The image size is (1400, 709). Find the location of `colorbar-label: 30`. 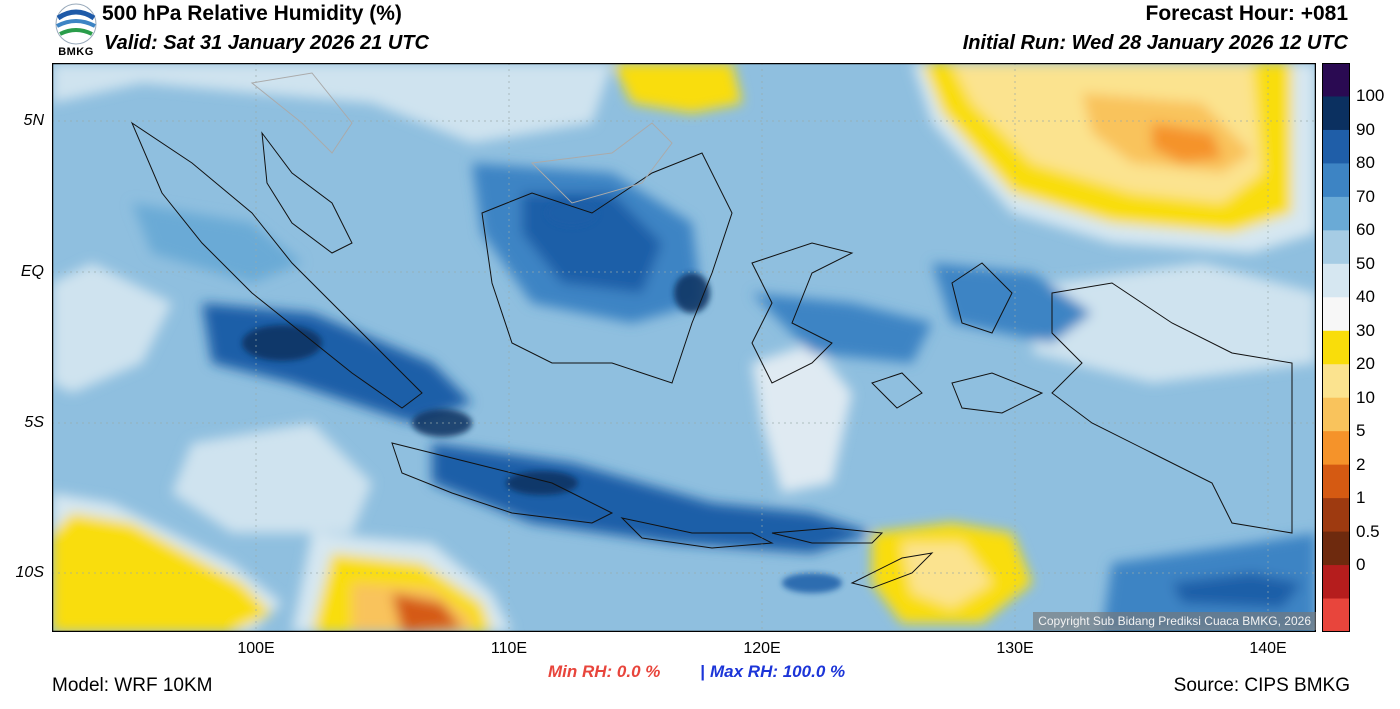

colorbar-label: 30 is located at coordinates (1365, 330).